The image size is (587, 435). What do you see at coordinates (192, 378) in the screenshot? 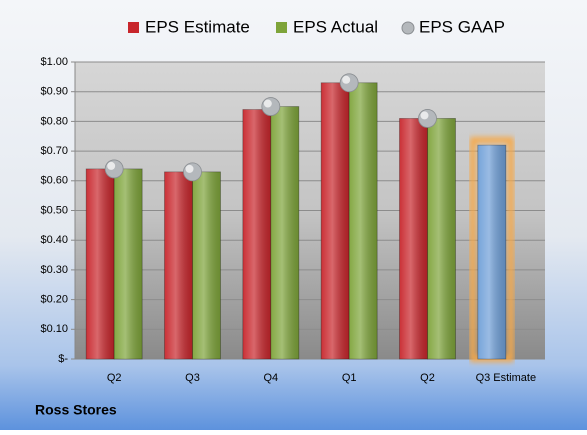
I see `x-tick-label: Q3` at bounding box center [192, 378].